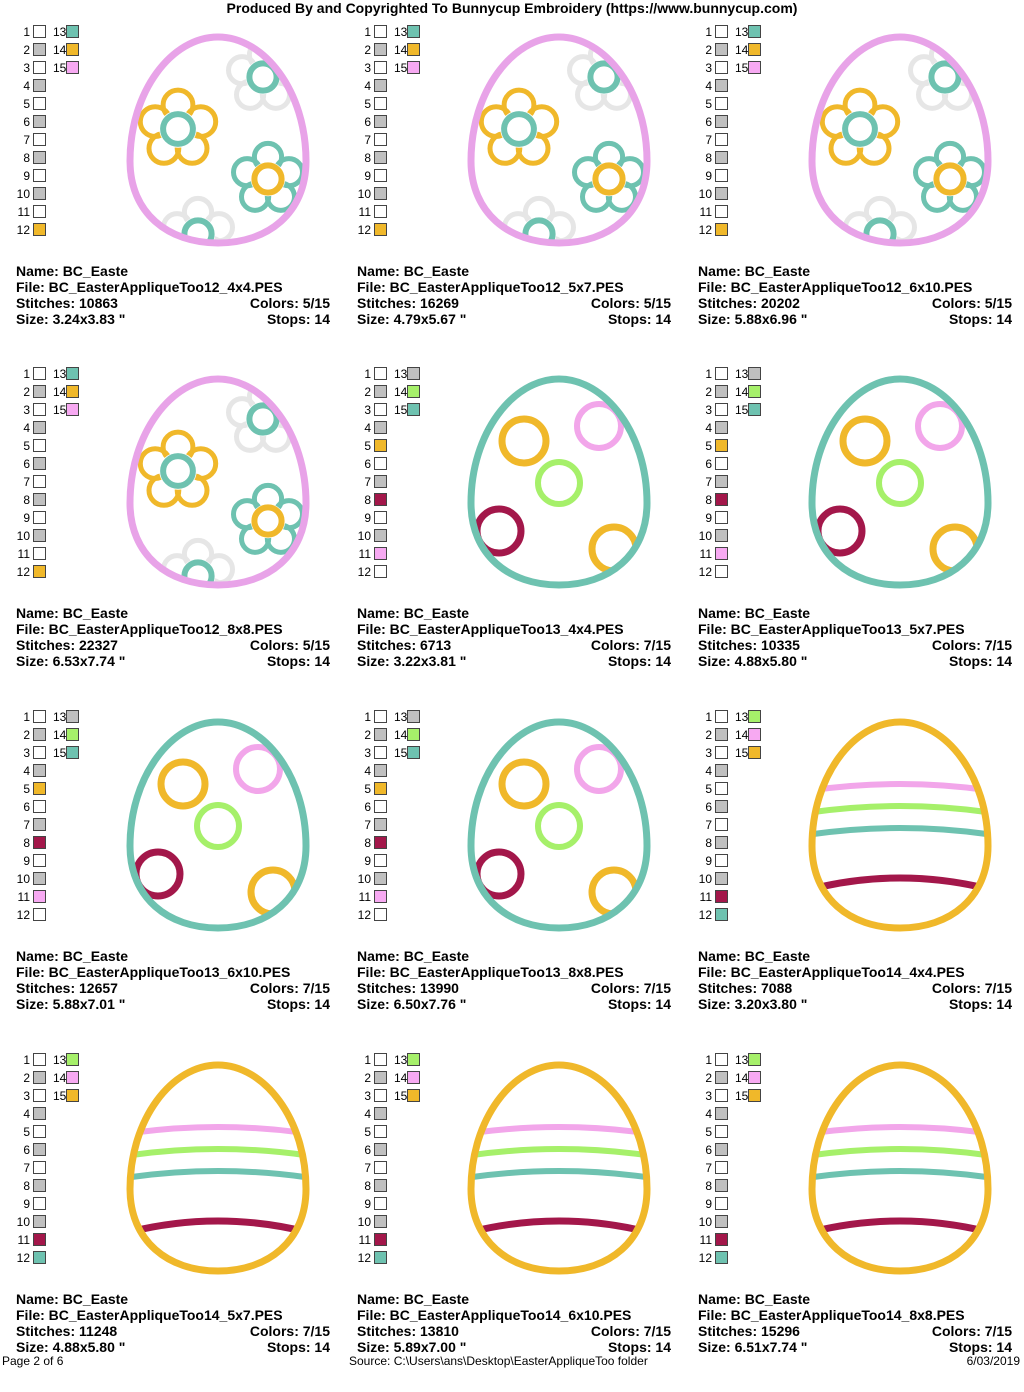 This screenshot has height=1392, width=1024. What do you see at coordinates (153, 972) in the screenshot?
I see `design-file: File: BC_EasterAppliqueToo13_6x10.PES` at bounding box center [153, 972].